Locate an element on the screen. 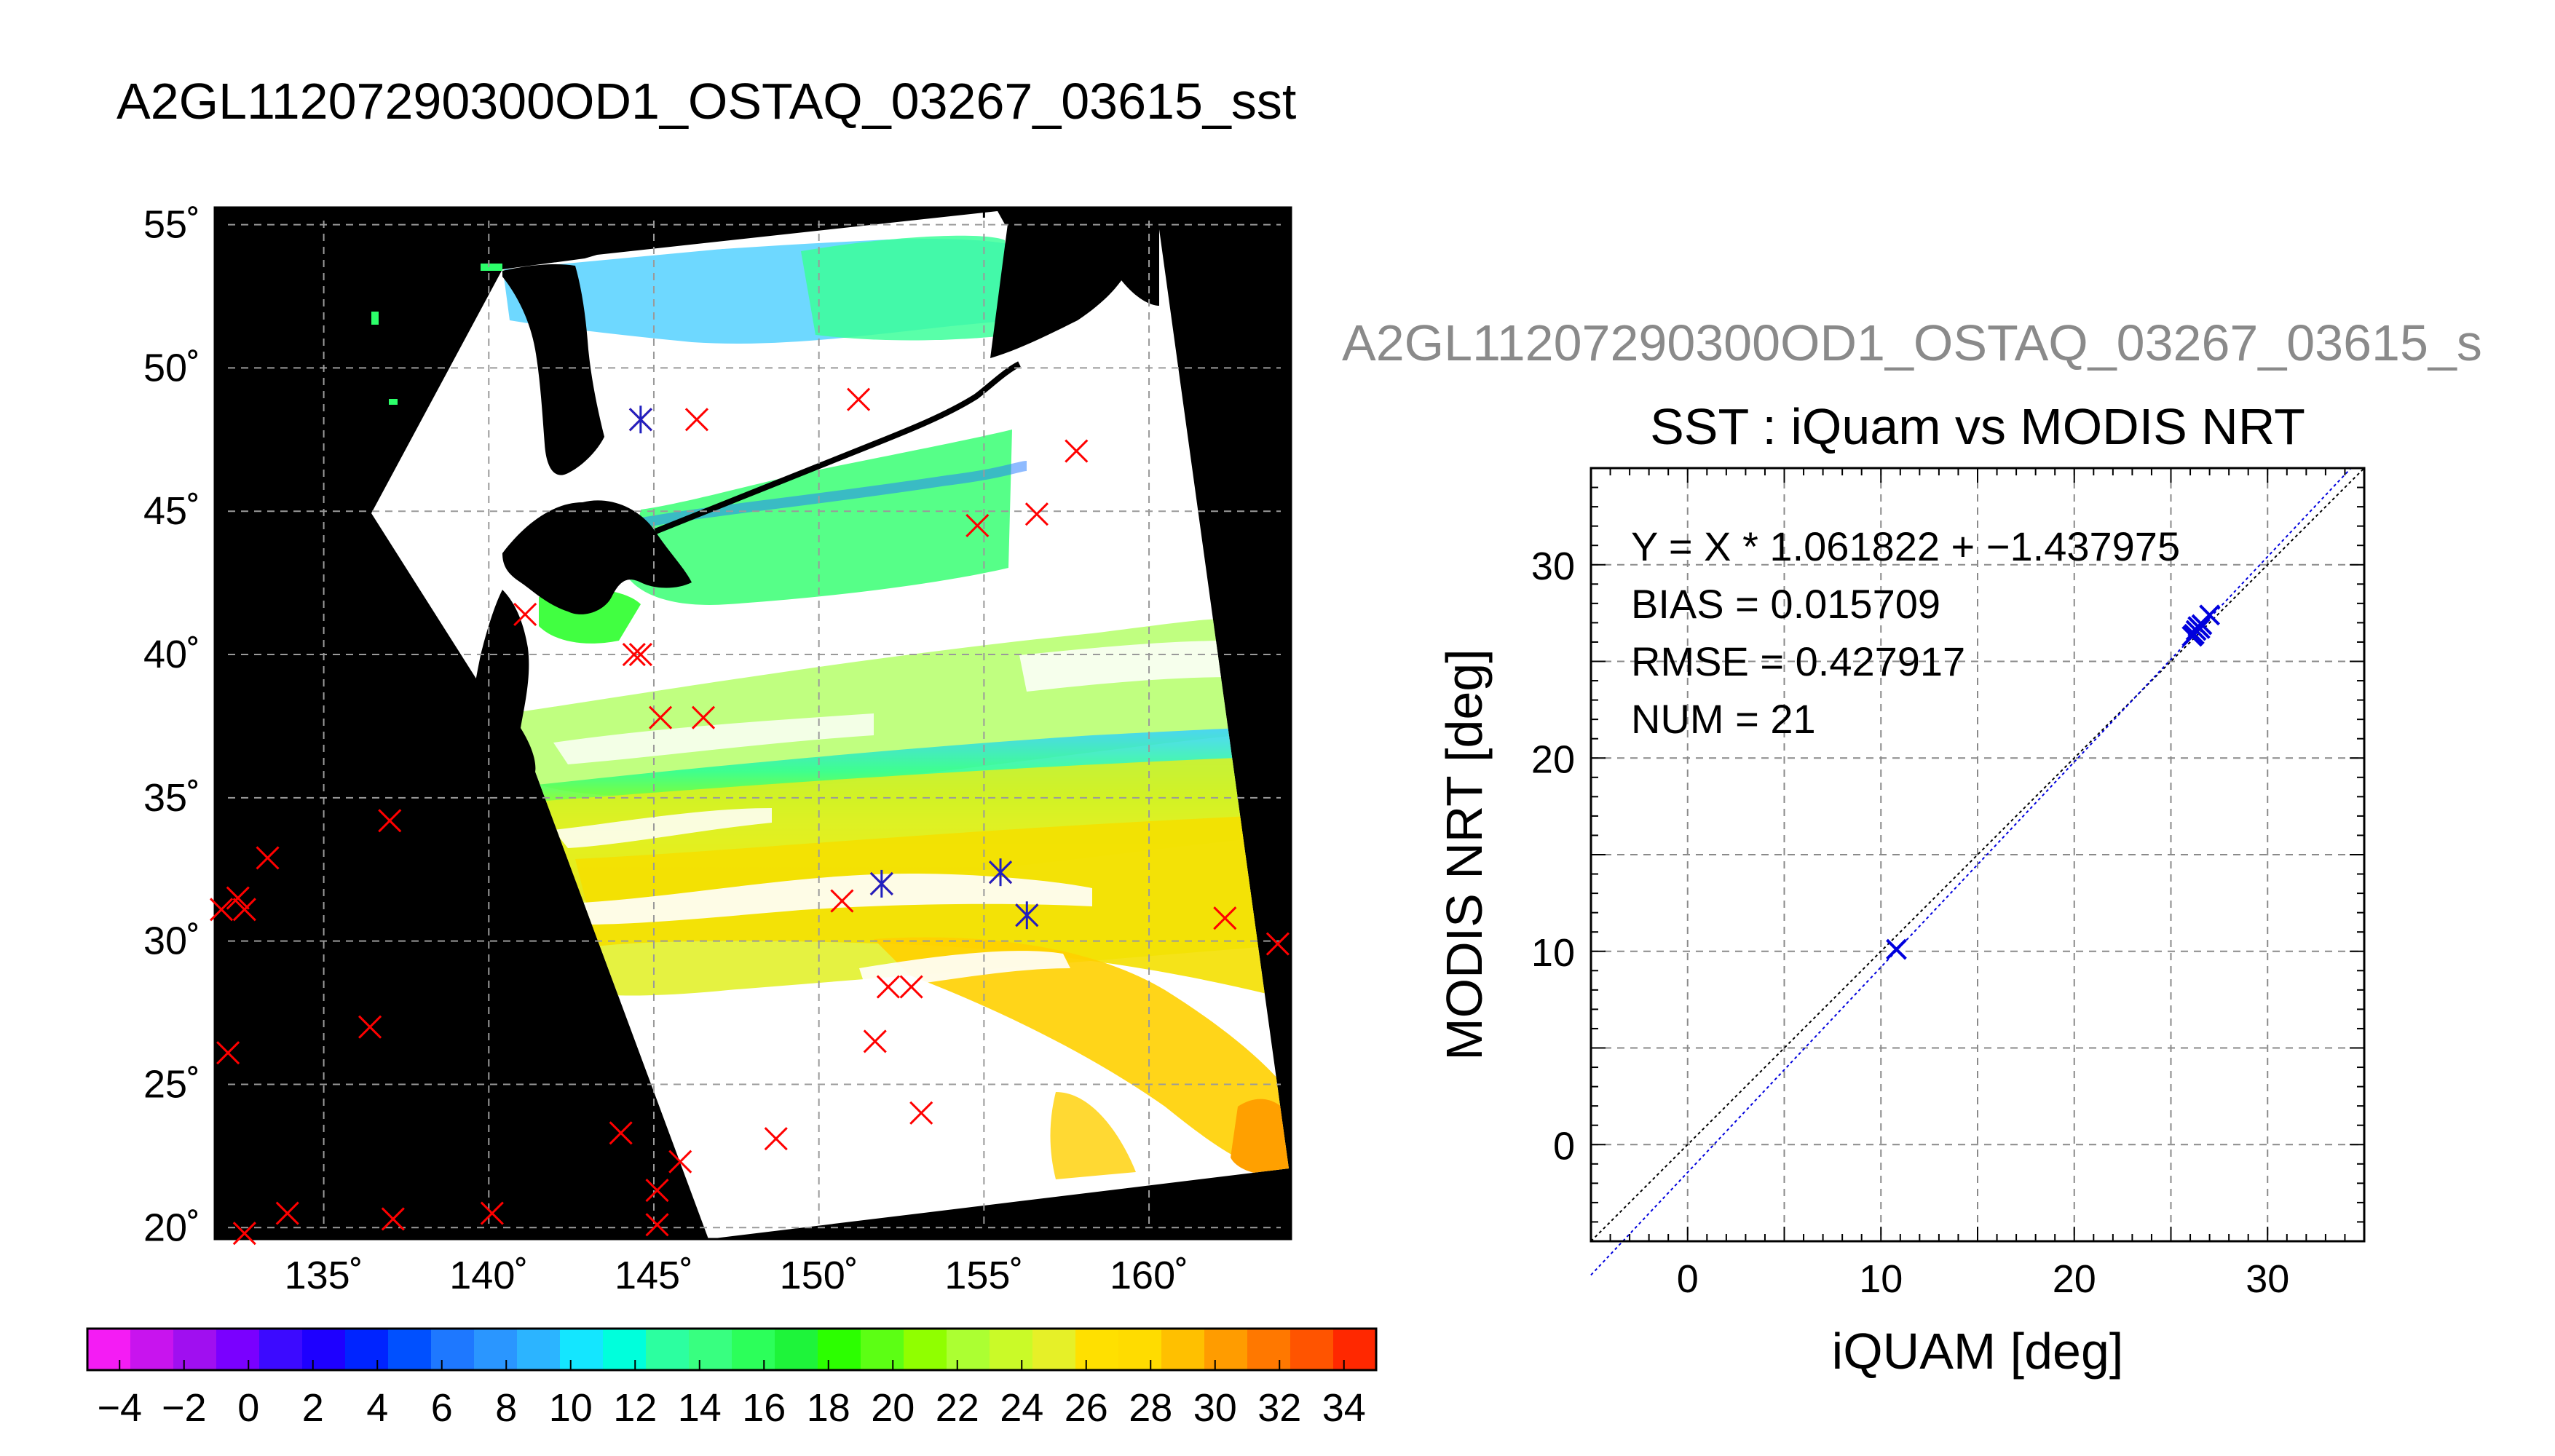 The width and height of the screenshot is (2555, 1456). colorbar-tick-label: 4 is located at coordinates (377, 1408).